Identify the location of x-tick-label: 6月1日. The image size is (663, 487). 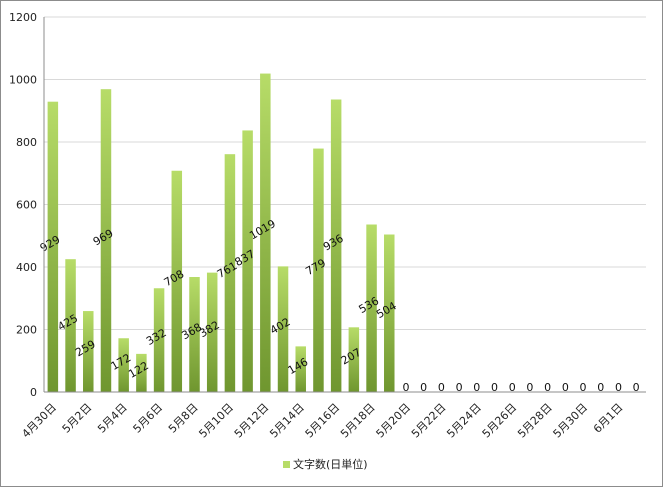
(608, 418).